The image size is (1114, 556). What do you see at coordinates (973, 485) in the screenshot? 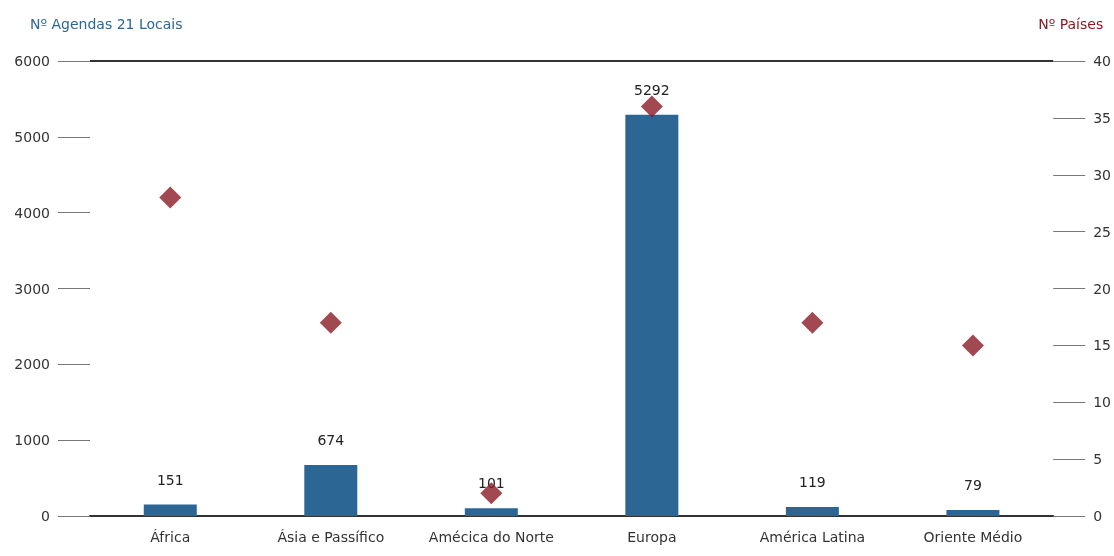
I see `data-label: 79` at bounding box center [973, 485].